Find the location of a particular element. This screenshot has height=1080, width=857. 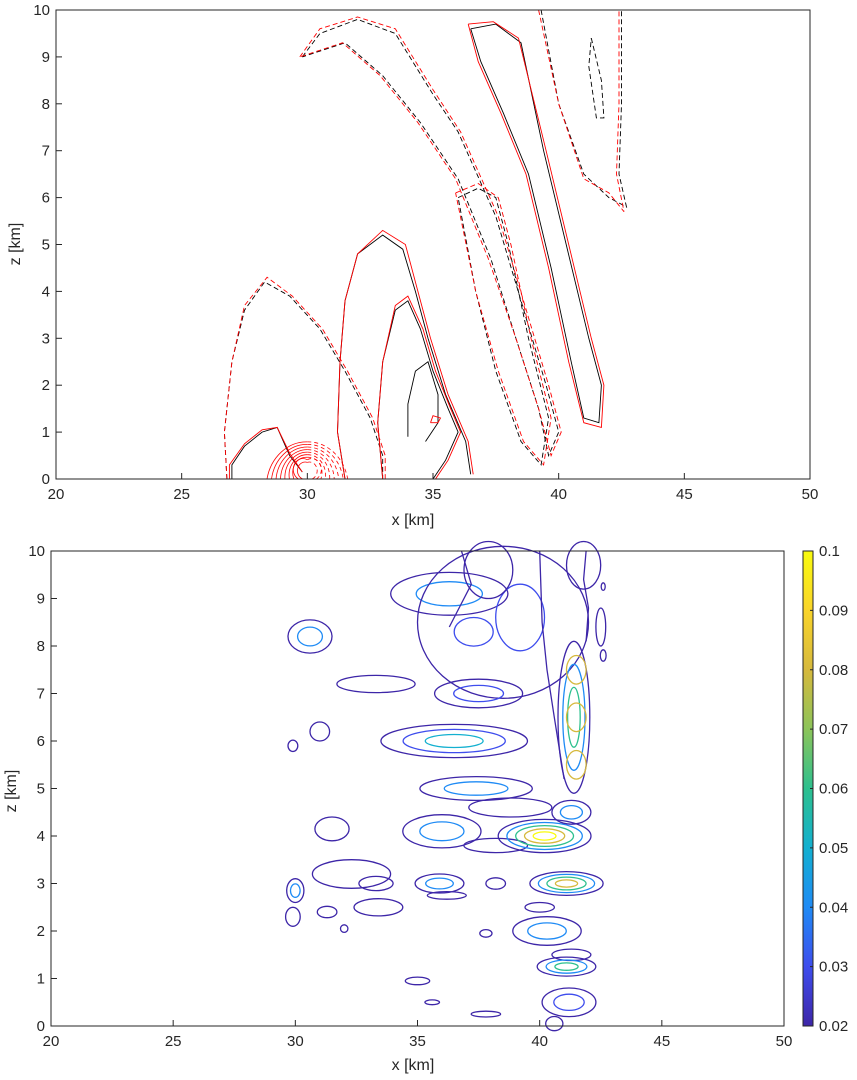

bottom-x-tick-label: 30 is located at coordinates (295, 1041).